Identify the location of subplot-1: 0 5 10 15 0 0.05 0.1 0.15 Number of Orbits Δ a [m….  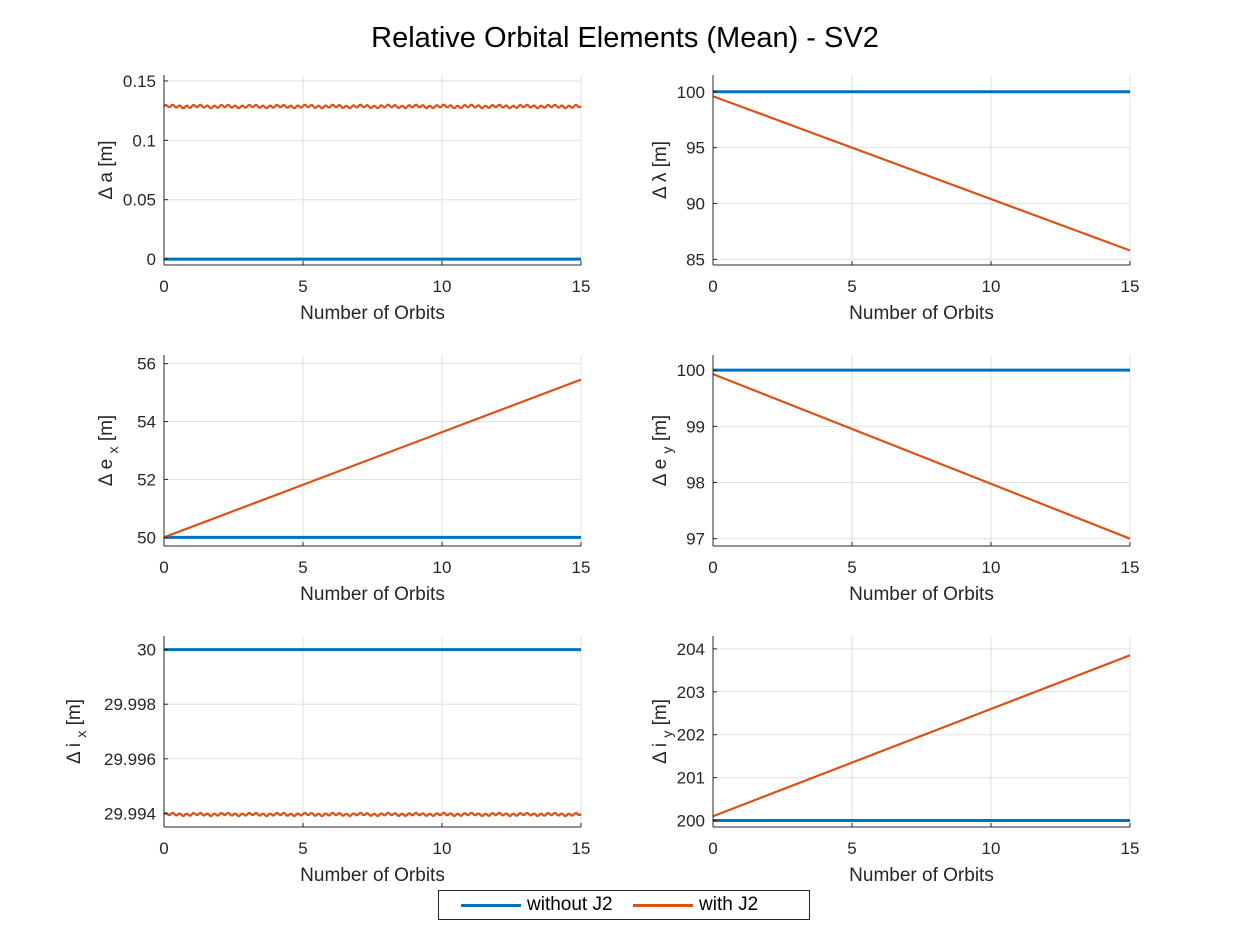
(343, 198).